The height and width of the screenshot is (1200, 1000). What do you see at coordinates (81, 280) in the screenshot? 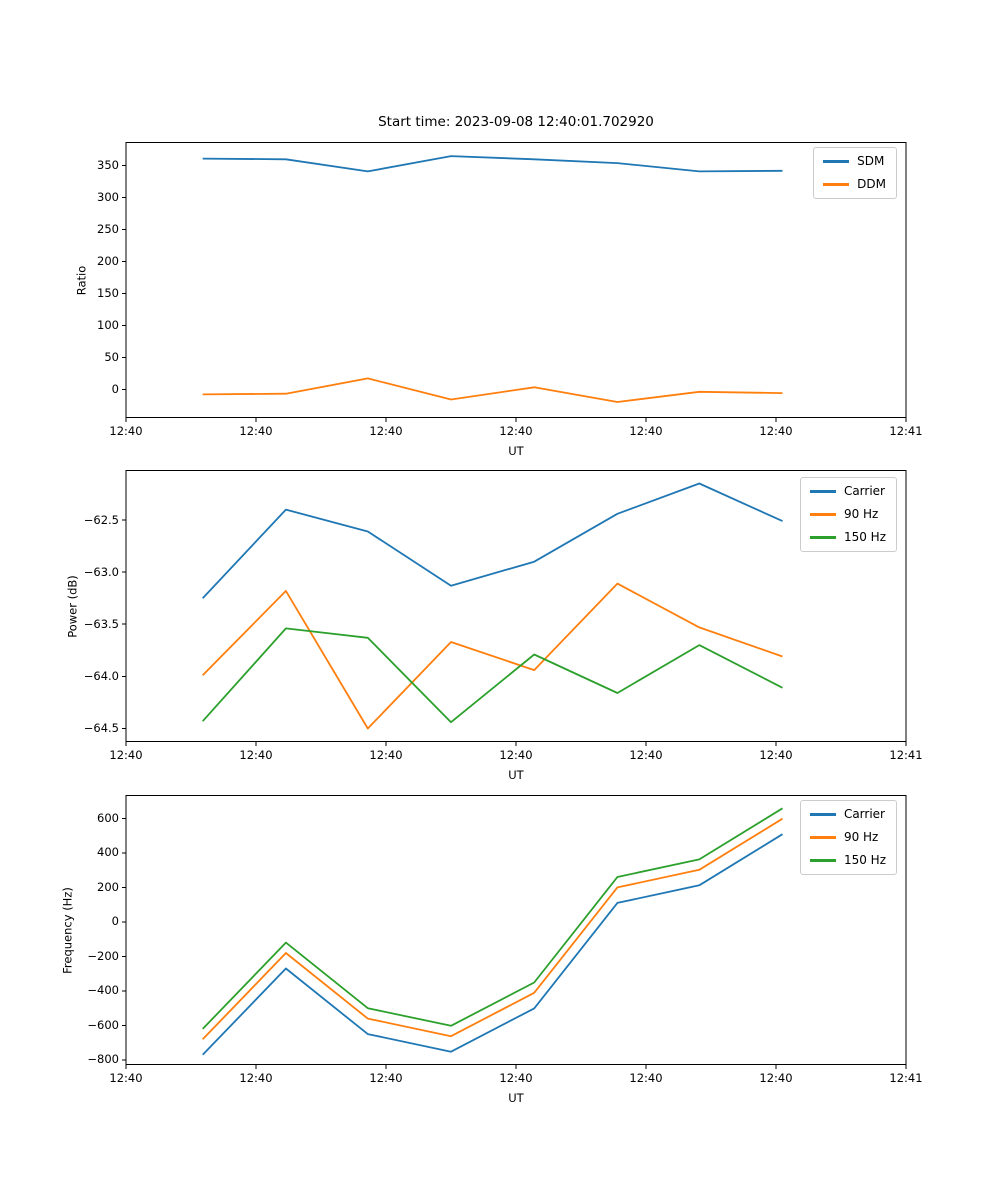
I see `y-axis-label: Ratio` at bounding box center [81, 280].